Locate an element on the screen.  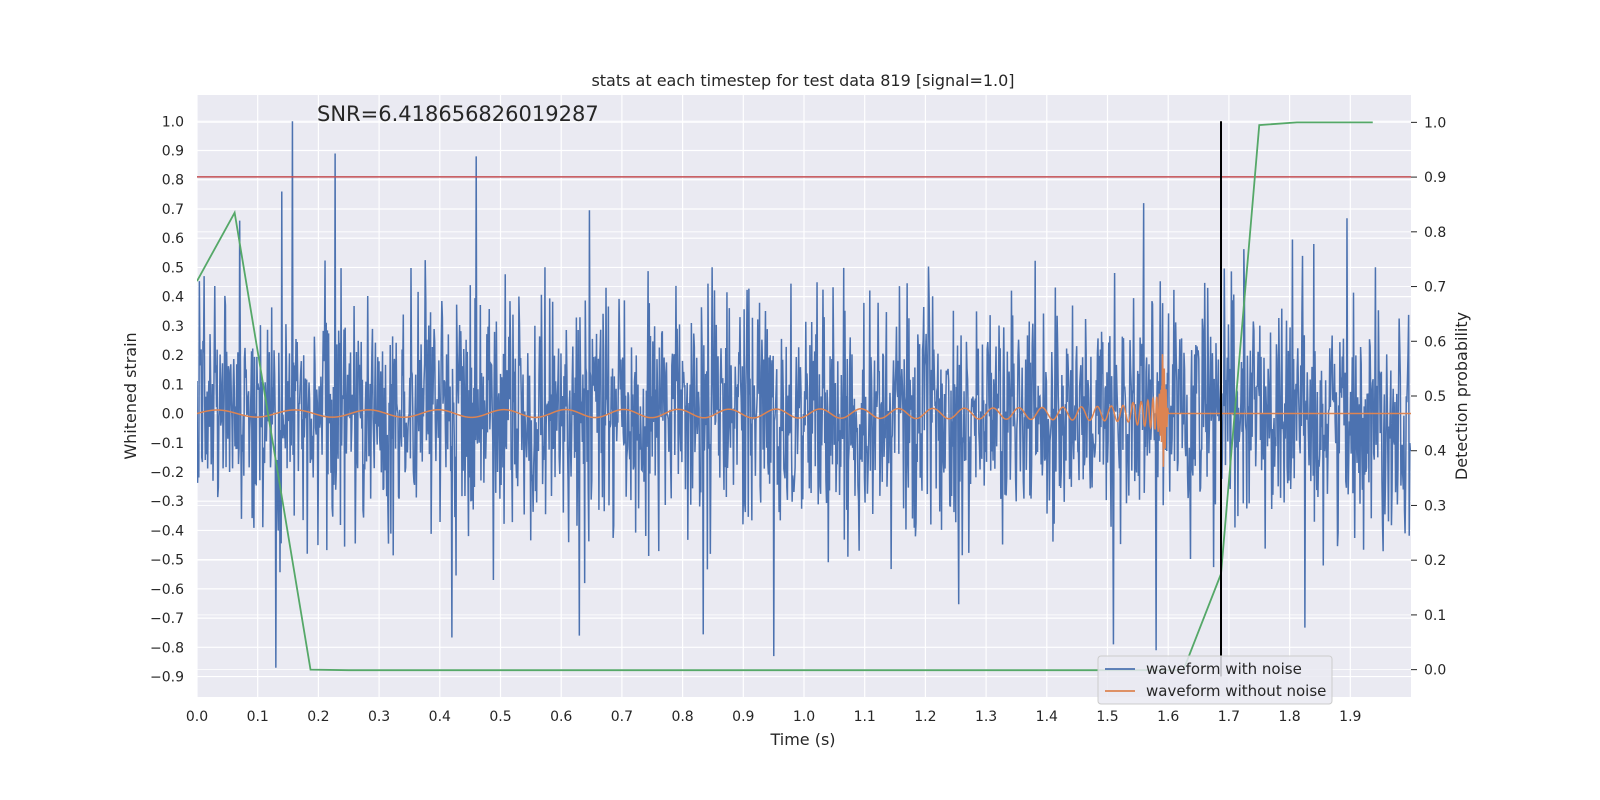
y-tick-label: 0.5 is located at coordinates (173, 268).